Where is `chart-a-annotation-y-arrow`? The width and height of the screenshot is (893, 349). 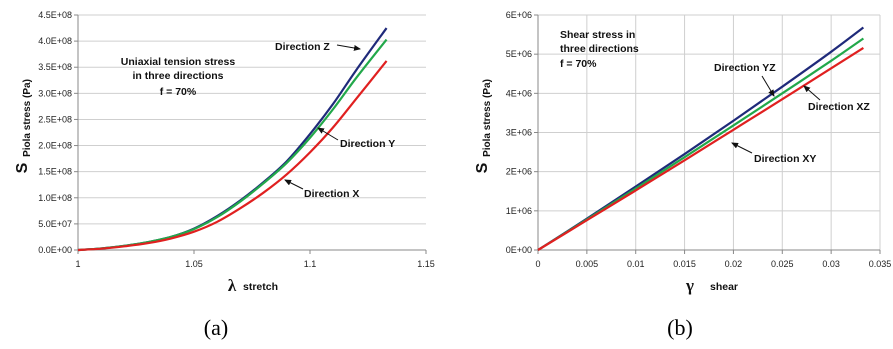
chart-a-annotation-y-arrow is located at coordinates (328, 134).